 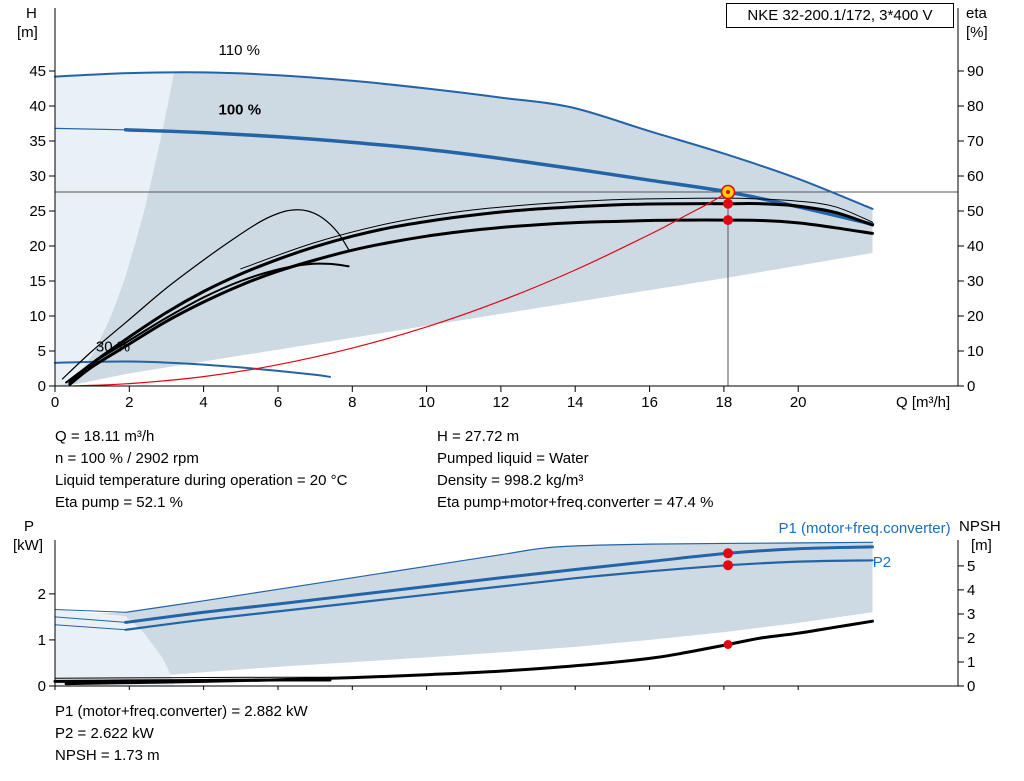 What do you see at coordinates (192, 677) in the screenshot?
I see `p-30-thin-curve` at bounding box center [192, 677].